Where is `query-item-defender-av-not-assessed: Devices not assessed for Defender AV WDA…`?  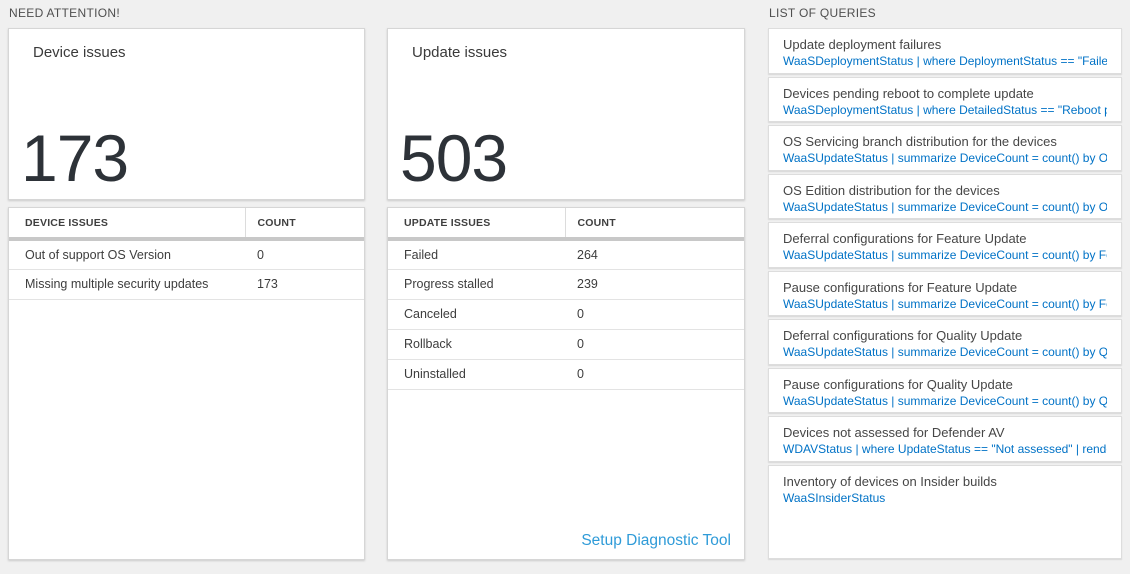
query-item-defender-av-not-assessed: Devices not assessed for Defender AV WDA… is located at coordinates (945, 439).